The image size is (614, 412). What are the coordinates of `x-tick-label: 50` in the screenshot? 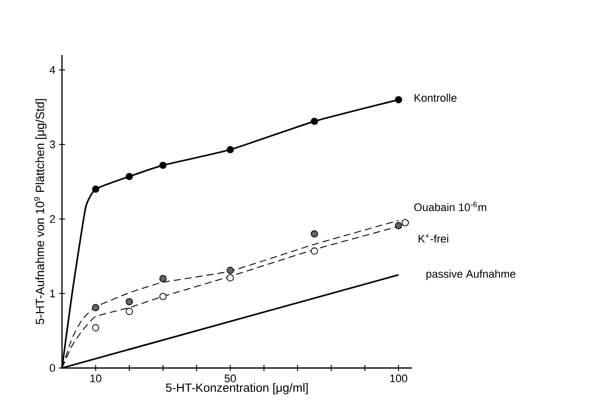 It's located at (230, 378).